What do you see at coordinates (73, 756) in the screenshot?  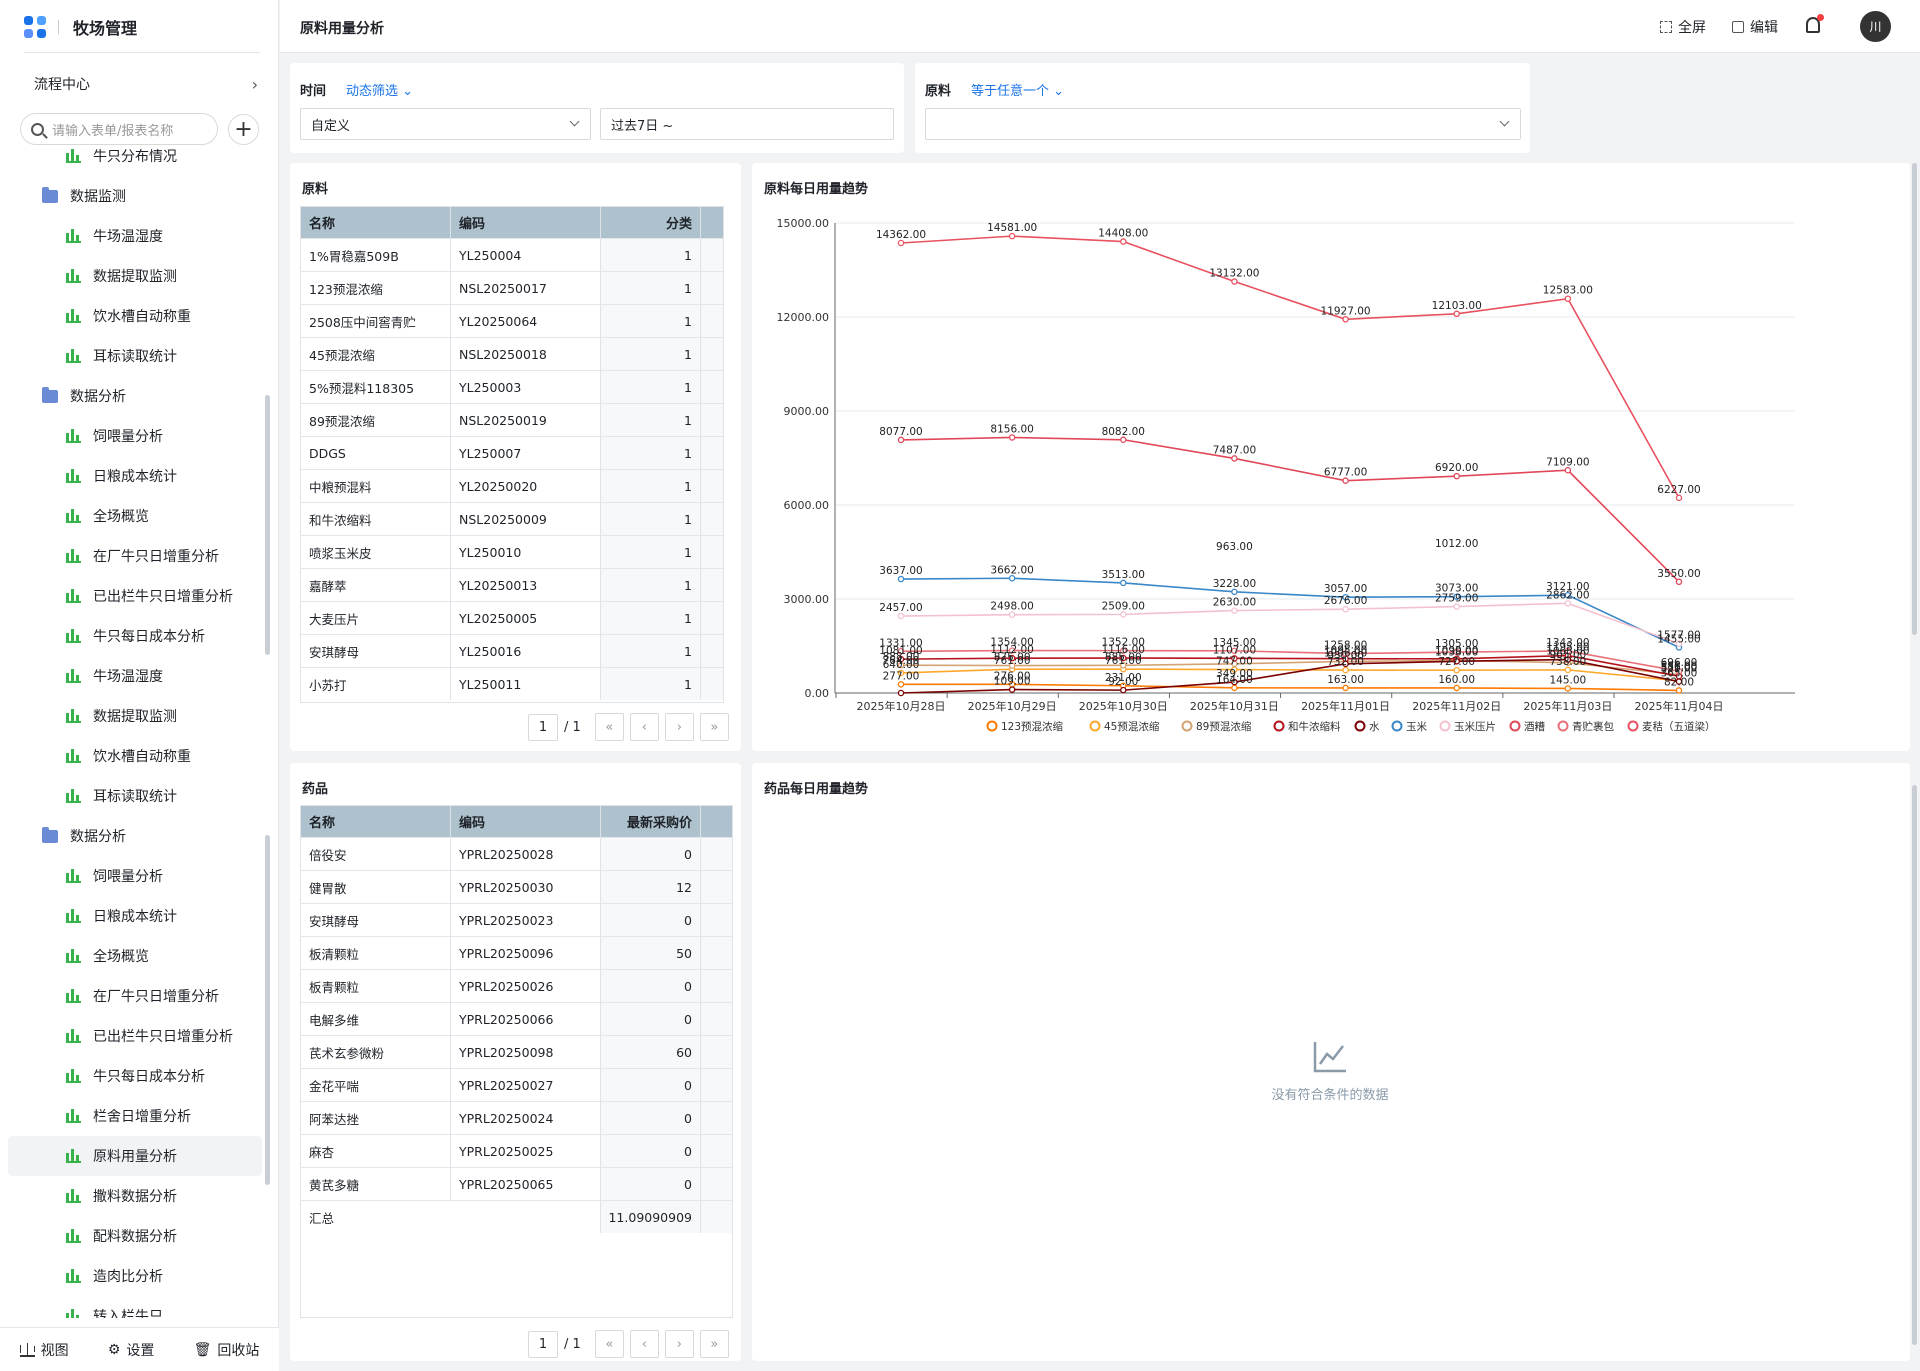 I see `bar-chart-icon` at bounding box center [73, 756].